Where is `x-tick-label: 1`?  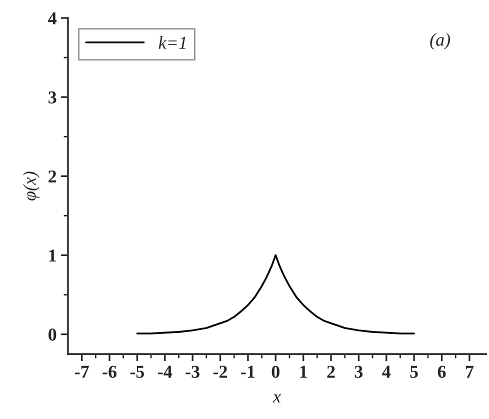 x-tick-label: 1 is located at coordinates (303, 372).